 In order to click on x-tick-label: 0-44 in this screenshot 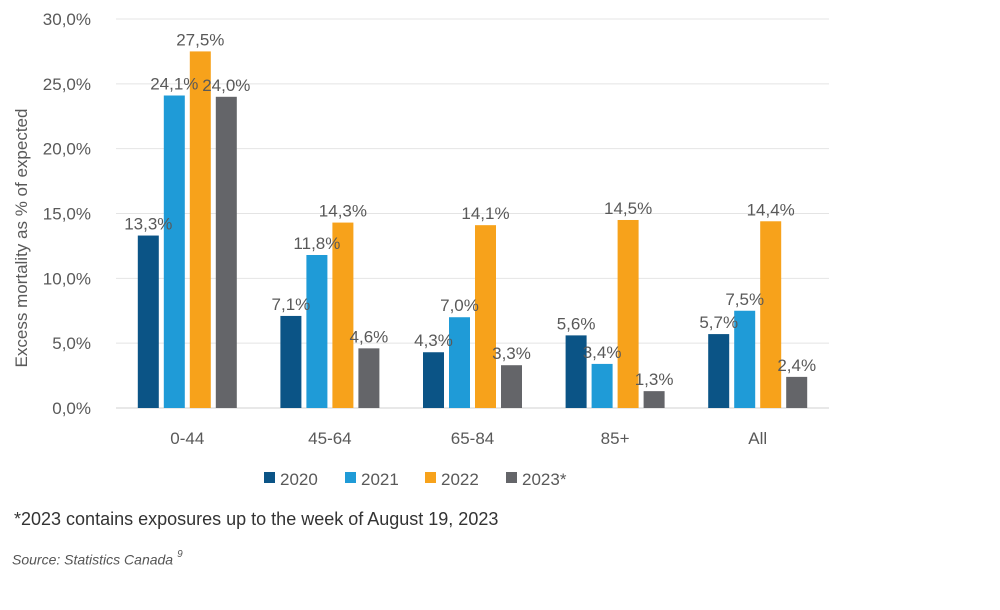, I will do `click(187, 438)`.